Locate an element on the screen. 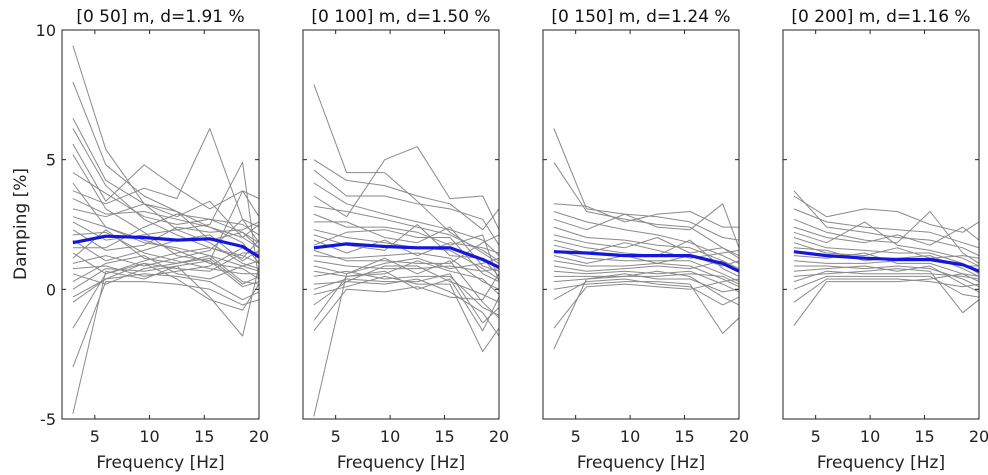 The height and width of the screenshot is (475, 988). panel-2-lines is located at coordinates (406, 250).